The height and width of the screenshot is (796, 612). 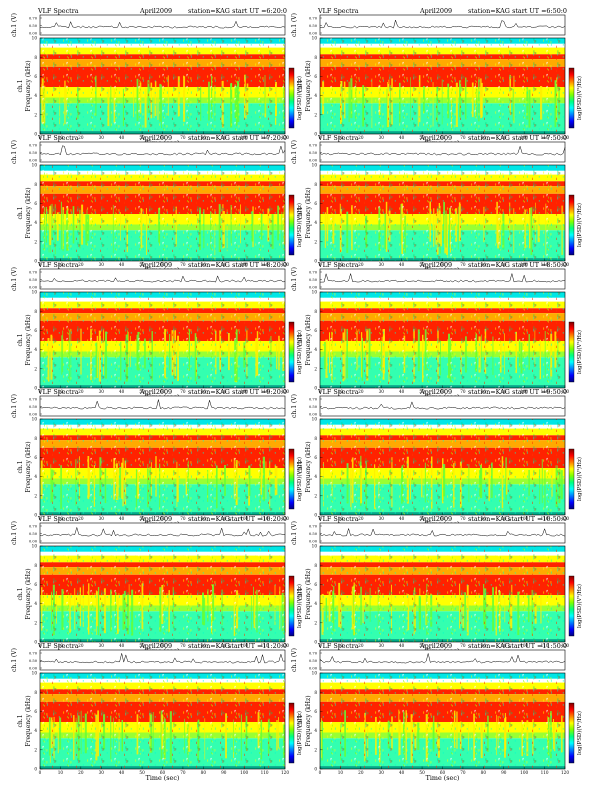 What do you see at coordinates (315, 622) in the screenshot?
I see `frequency-tick-label: 2` at bounding box center [315, 622].